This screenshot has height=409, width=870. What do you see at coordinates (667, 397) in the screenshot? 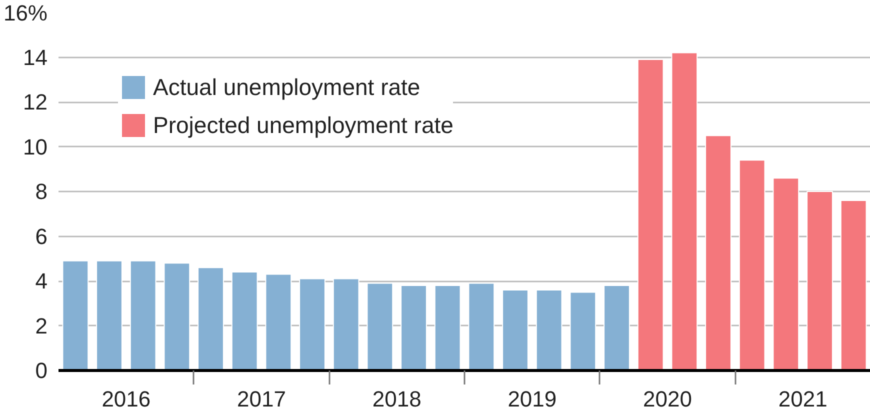
I see `x-tick-label: 2020` at bounding box center [667, 397].